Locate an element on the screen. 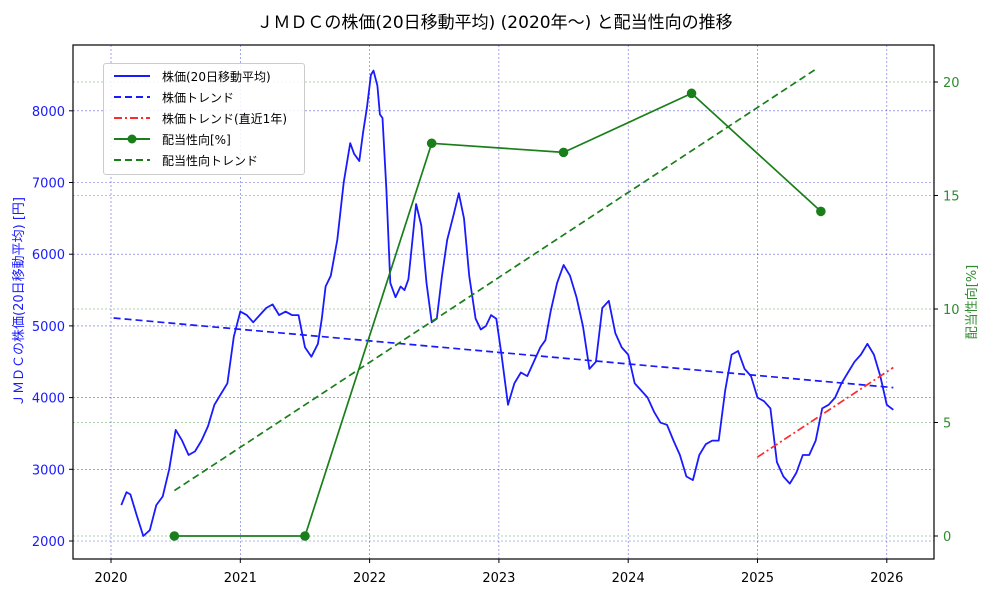  y-right-tick-label: 5 is located at coordinates (947, 424).